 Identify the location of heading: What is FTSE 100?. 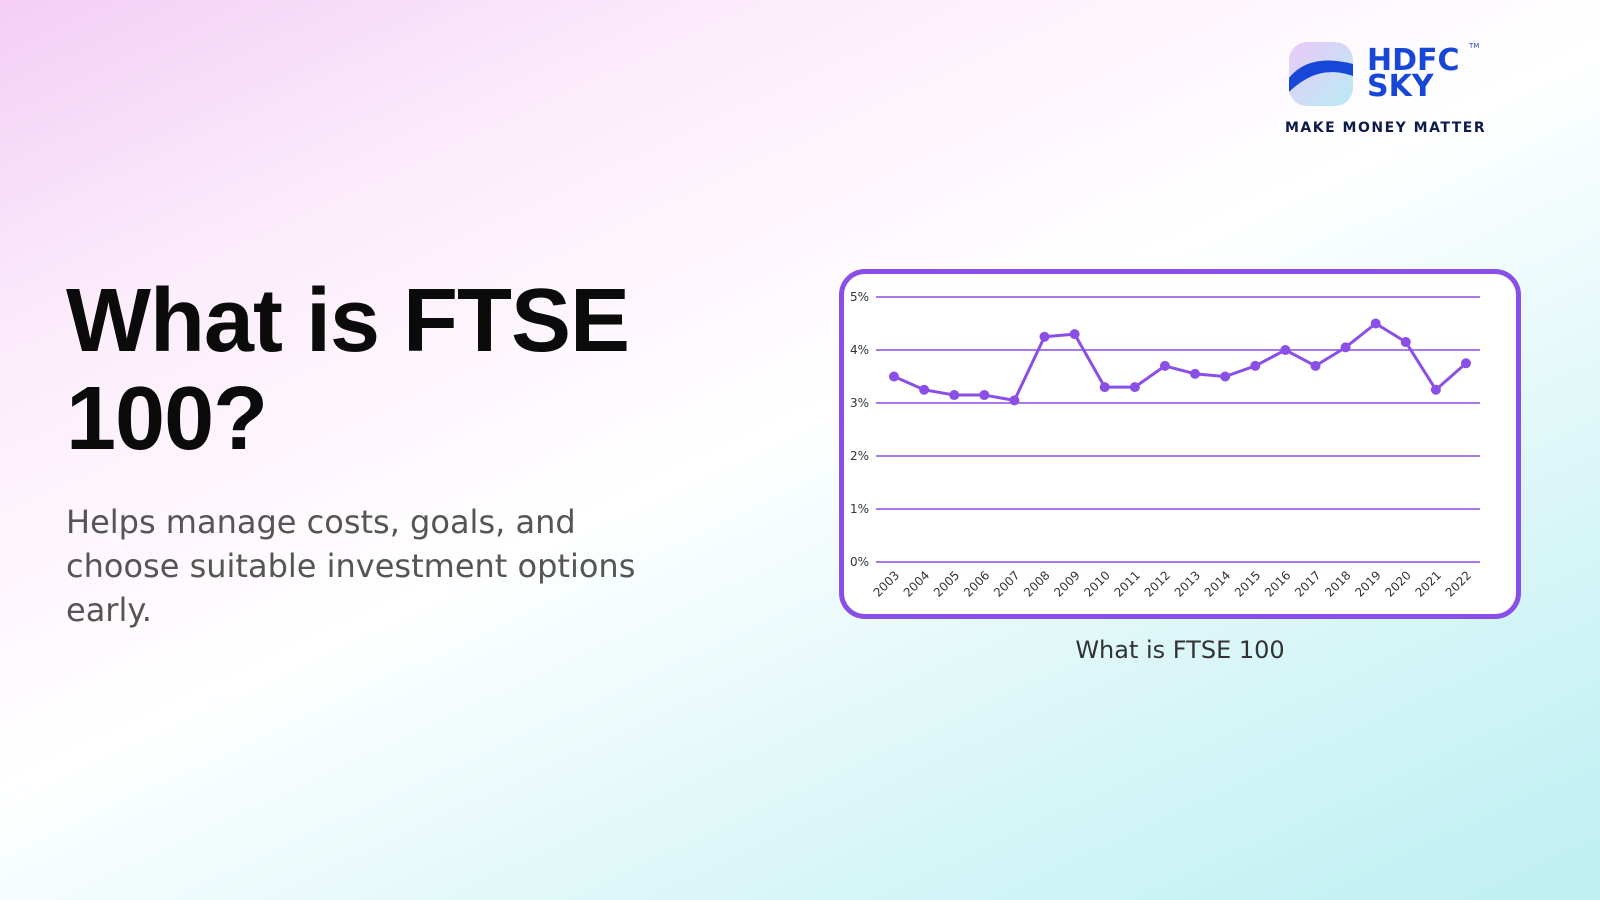
(348, 370).